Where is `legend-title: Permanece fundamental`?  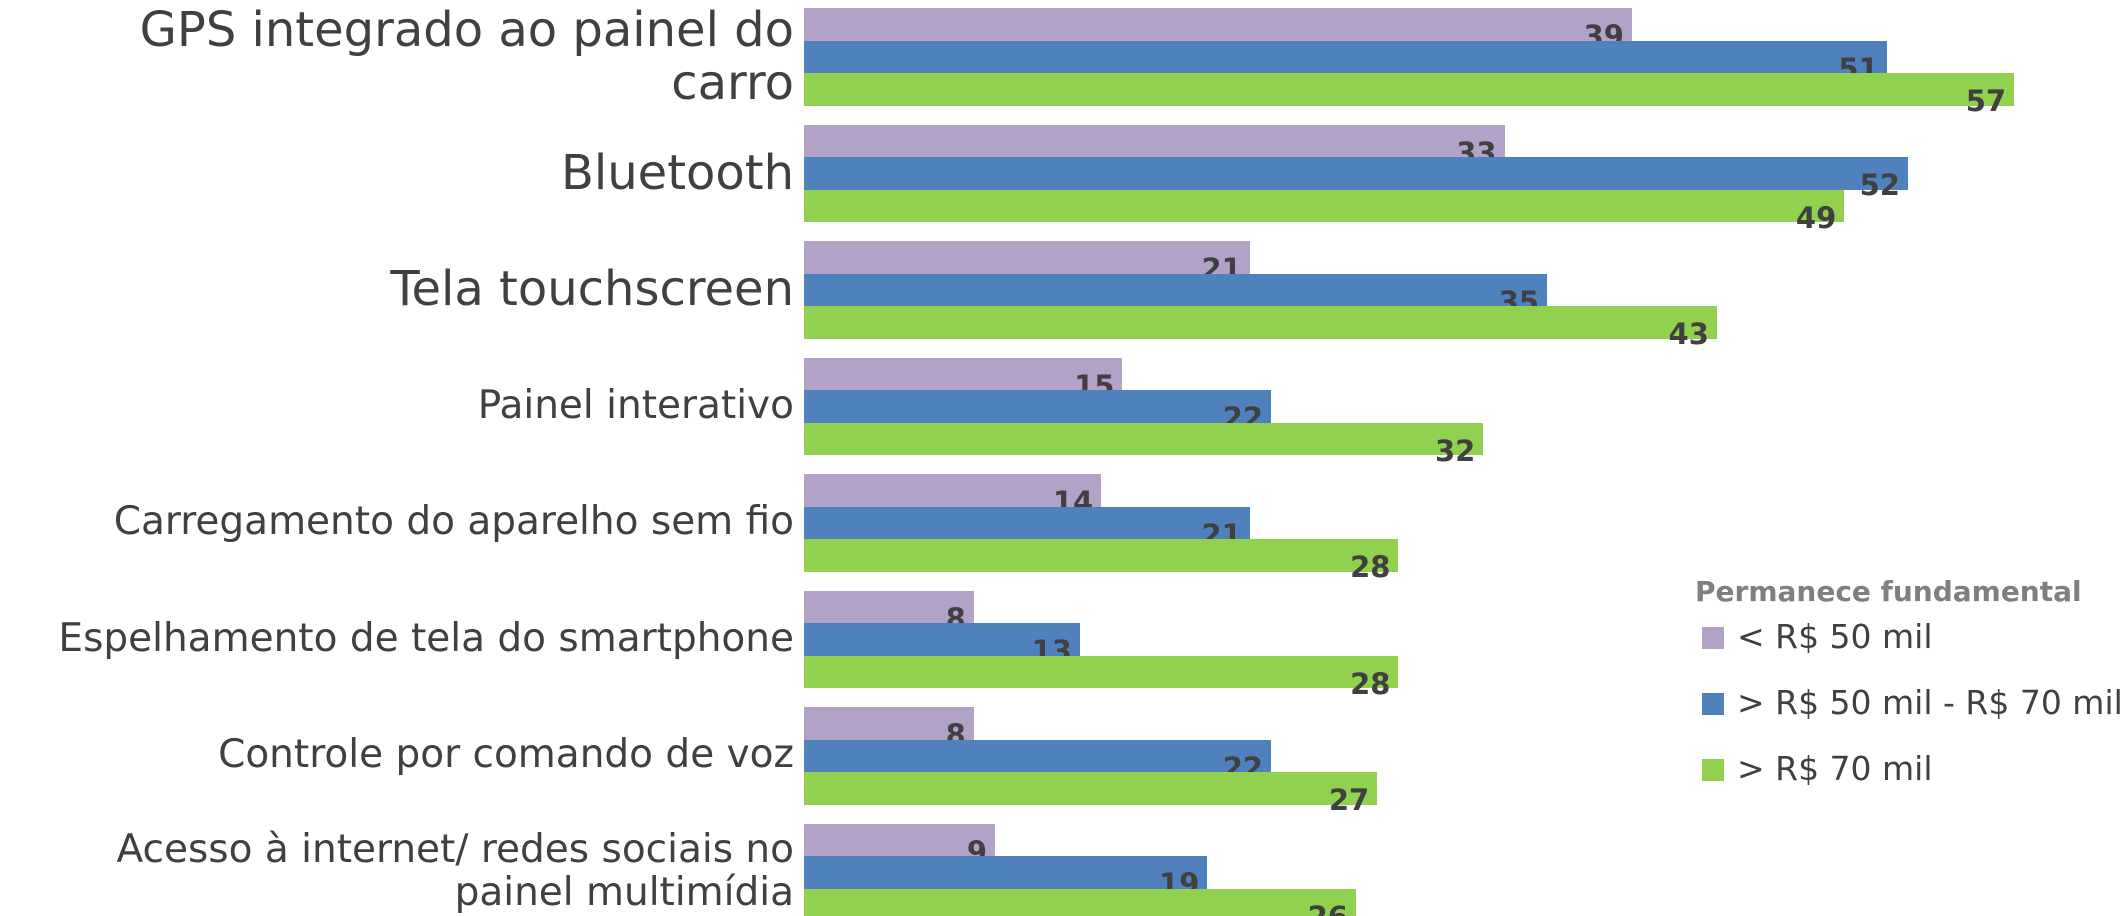 legend-title: Permanece fundamental is located at coordinates (1888, 591).